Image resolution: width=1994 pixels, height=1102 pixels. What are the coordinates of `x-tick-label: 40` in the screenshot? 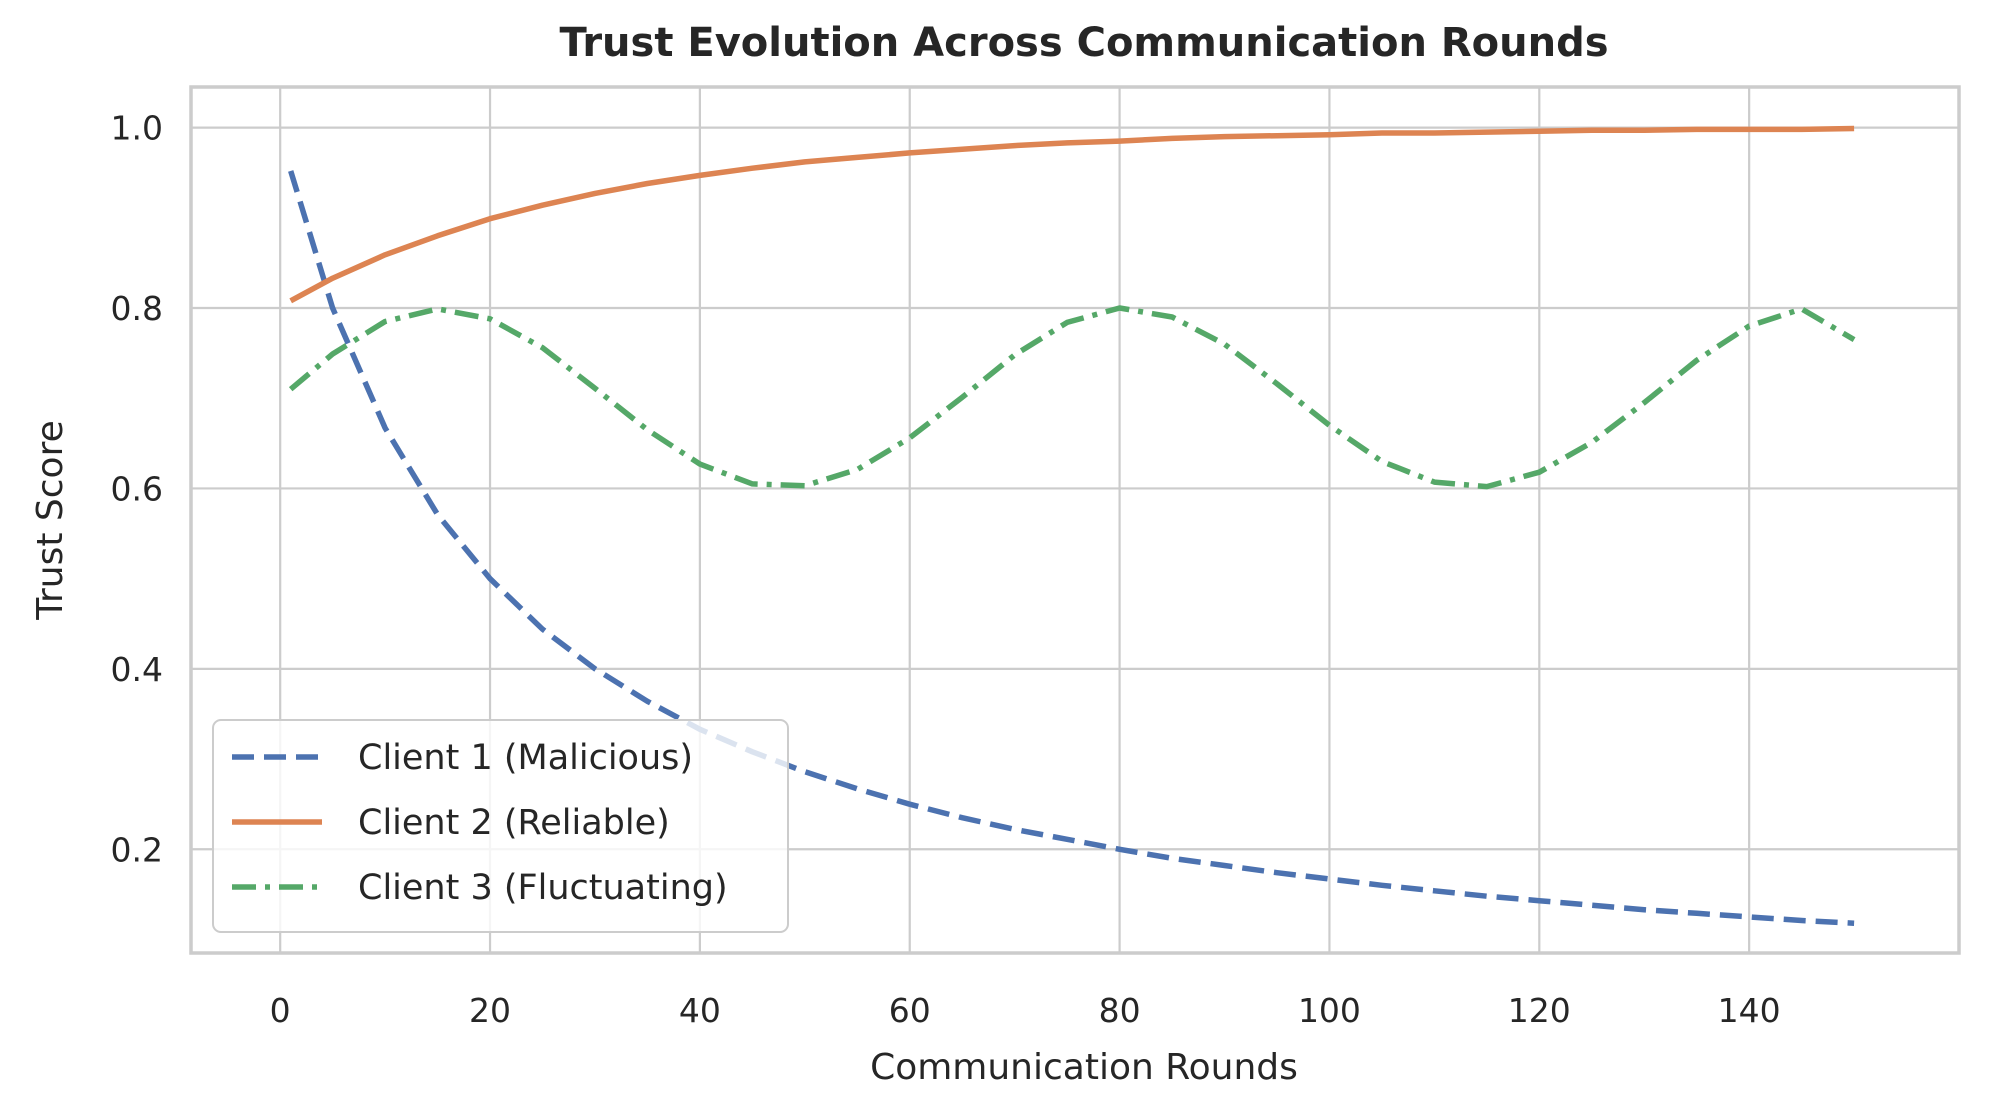 It's located at (700, 1010).